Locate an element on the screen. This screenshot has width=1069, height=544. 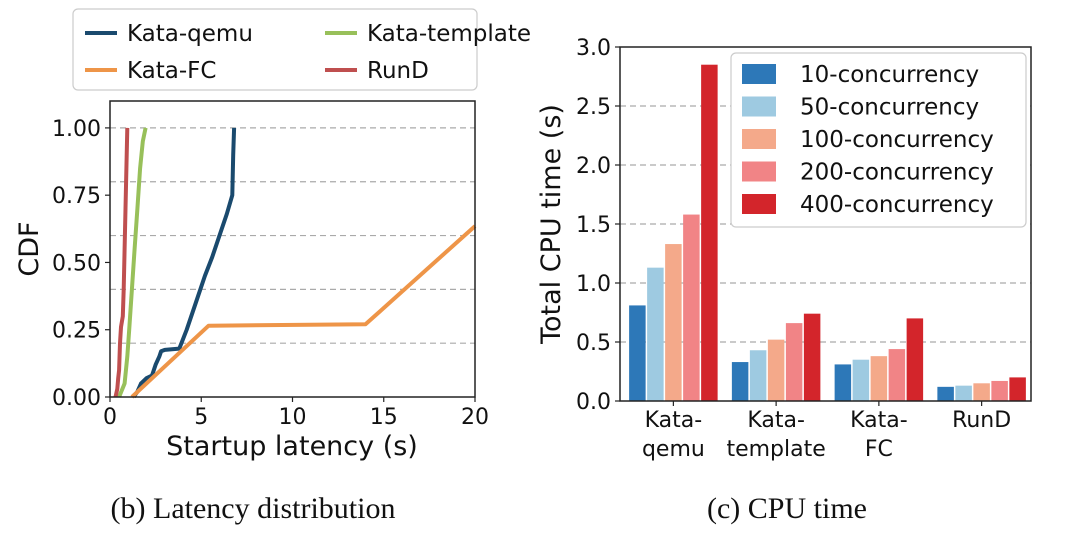
cdf-x-tick-label: 0 is located at coordinates (110, 417).